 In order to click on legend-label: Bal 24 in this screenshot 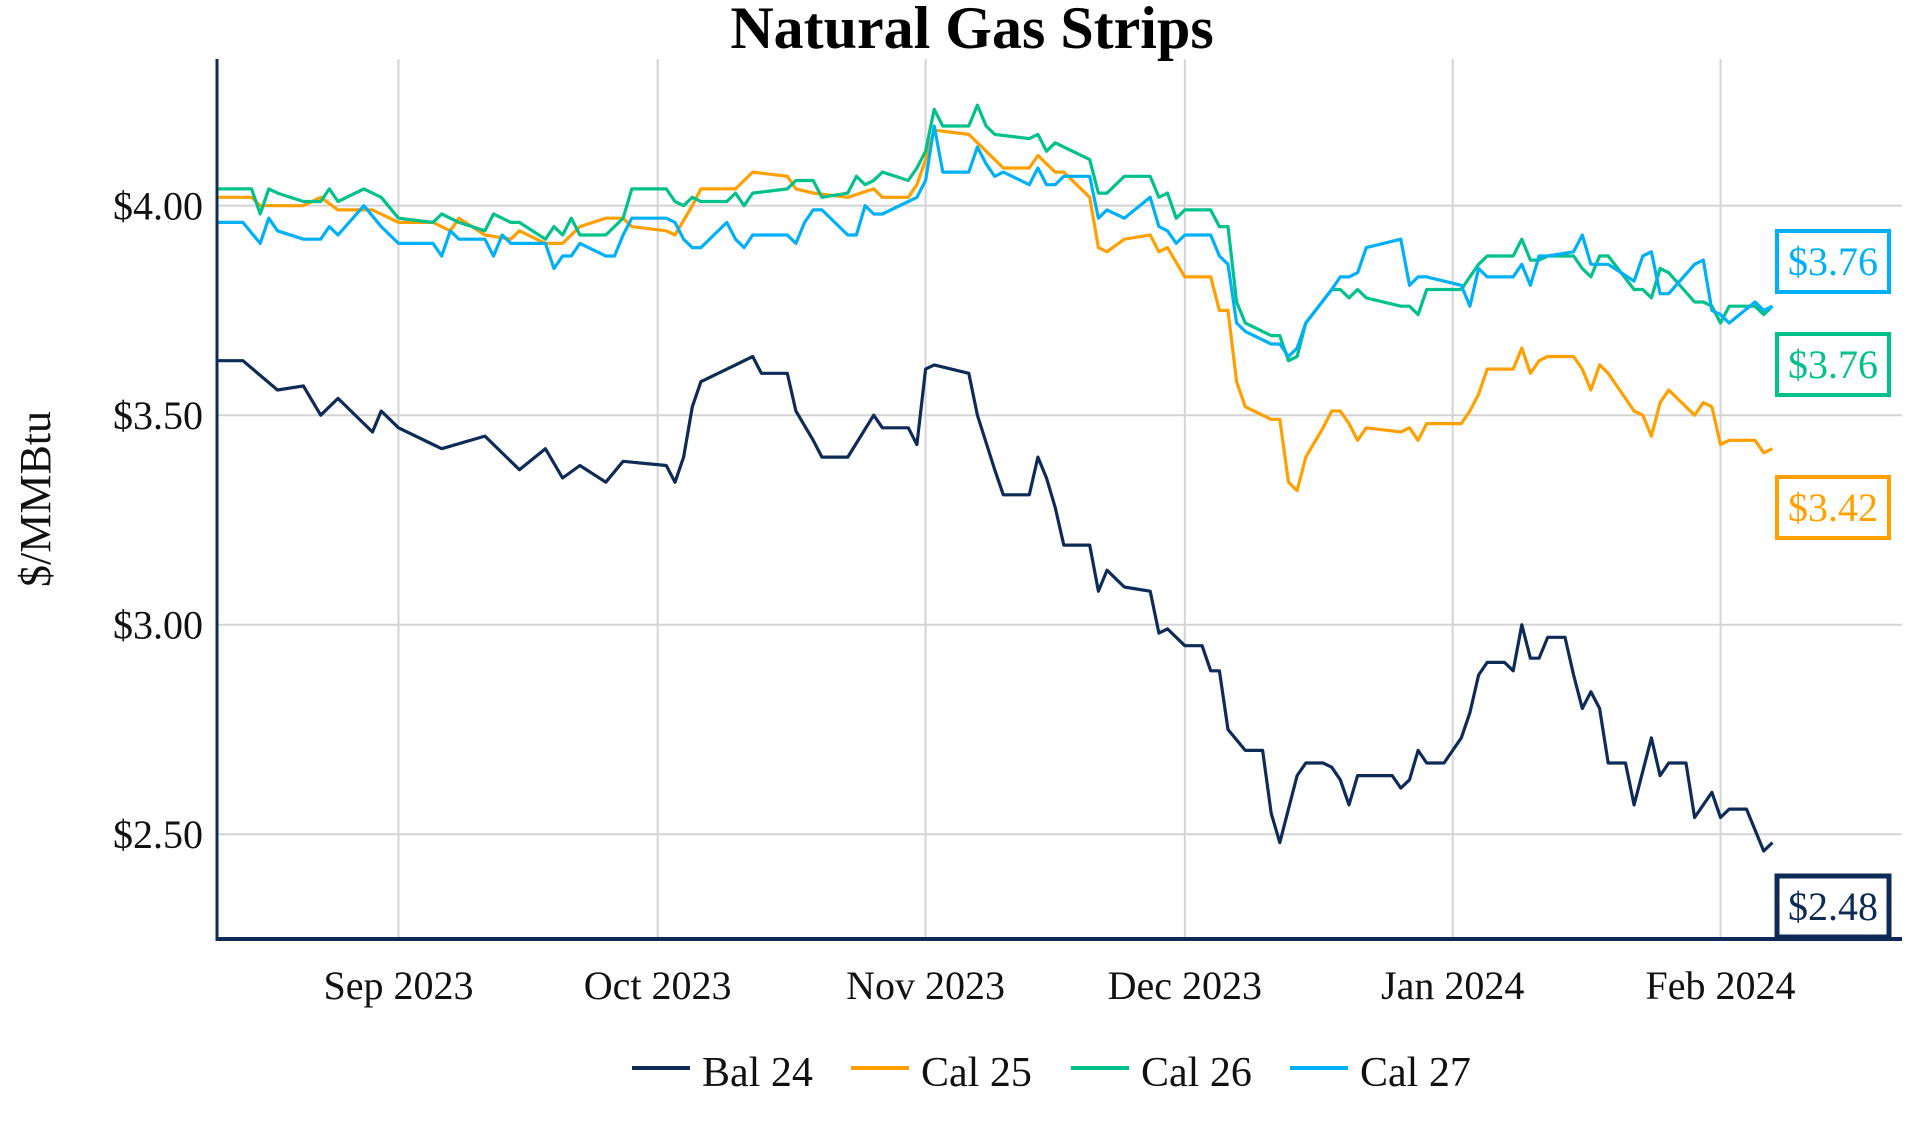, I will do `click(757, 1073)`.